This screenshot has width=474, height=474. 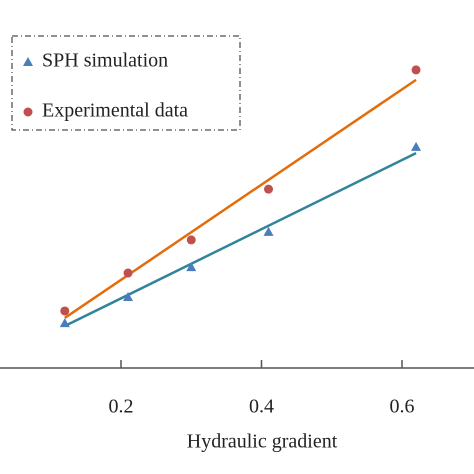 I want to click on x-axis-label: Hydraulic gradient, so click(x=262, y=442).